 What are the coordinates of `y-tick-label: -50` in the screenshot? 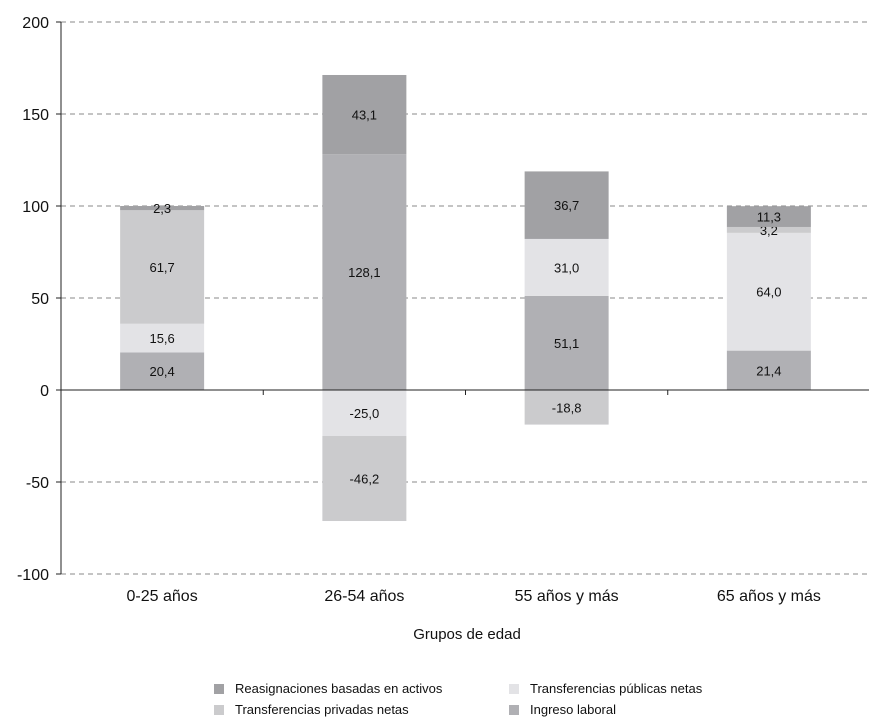 It's located at (37, 483).